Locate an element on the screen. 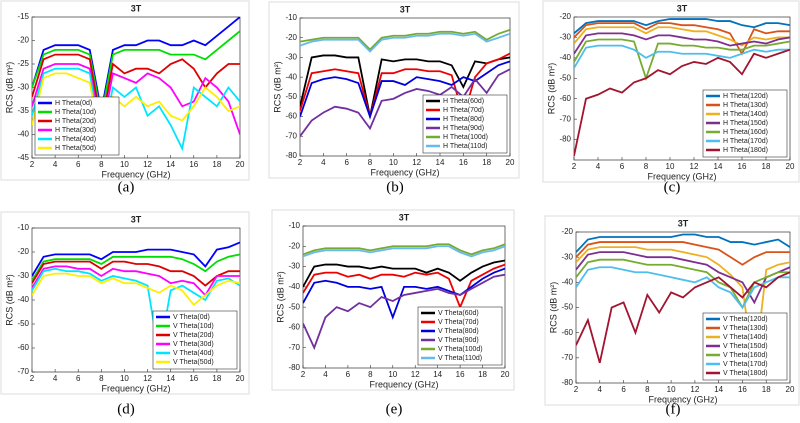 The height and width of the screenshot is (423, 800). legend-label: H Theta(140d) is located at coordinates (745, 114).